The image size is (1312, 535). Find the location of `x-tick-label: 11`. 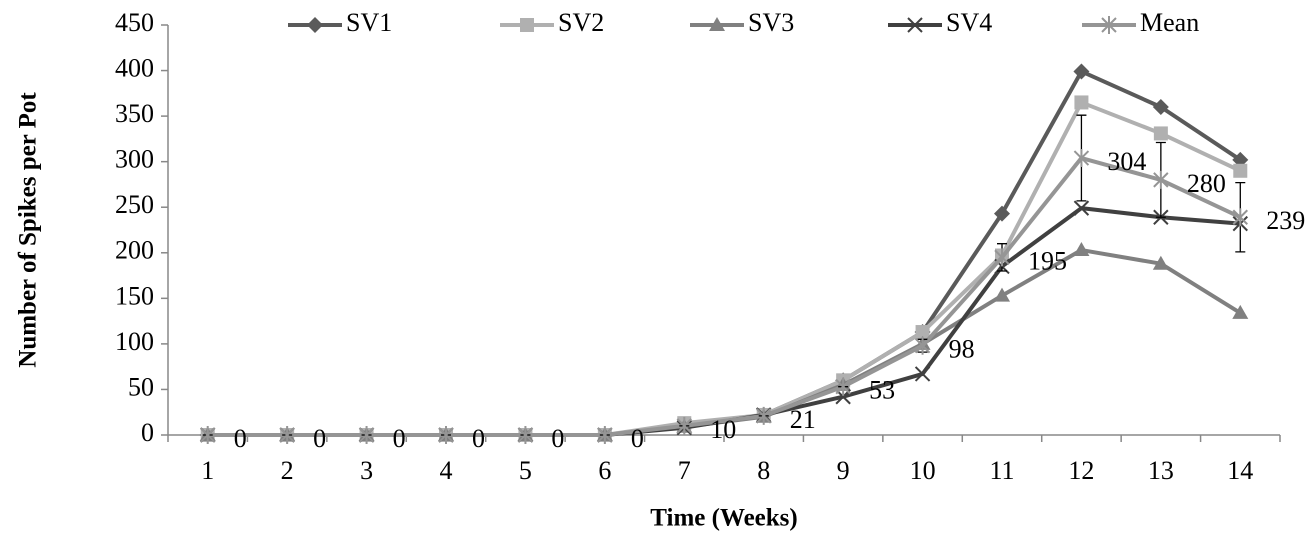

x-tick-label: 11 is located at coordinates (1001, 470).